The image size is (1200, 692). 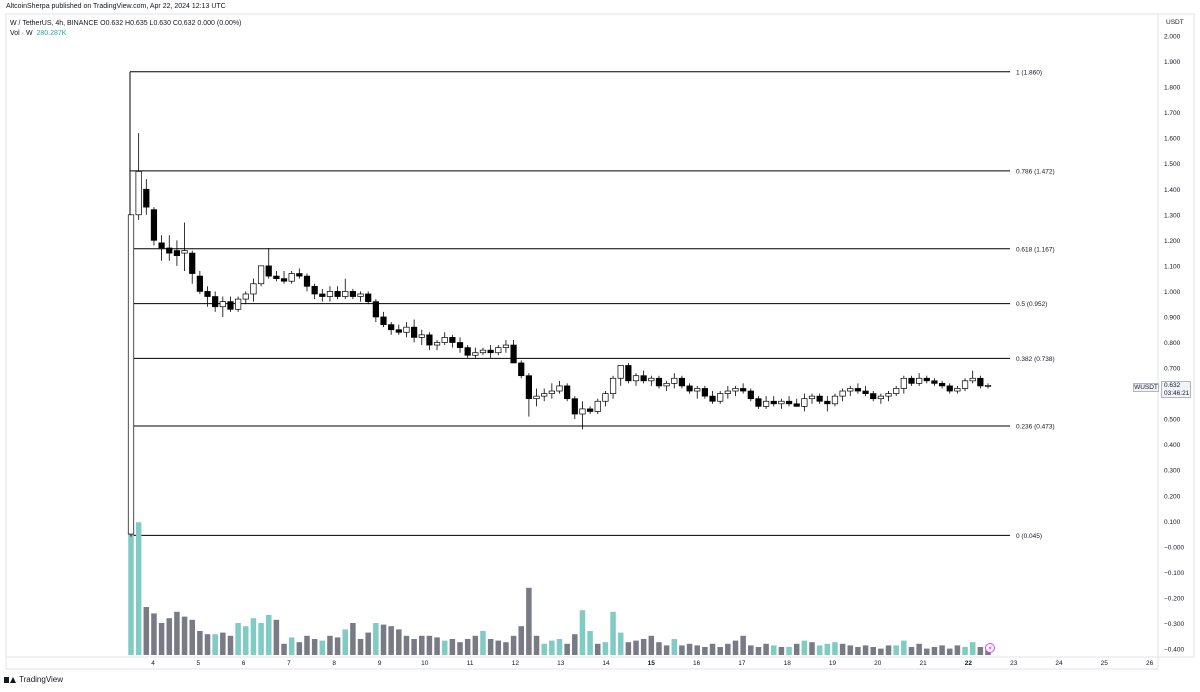 I want to click on price-axis, so click(x=1176, y=335).